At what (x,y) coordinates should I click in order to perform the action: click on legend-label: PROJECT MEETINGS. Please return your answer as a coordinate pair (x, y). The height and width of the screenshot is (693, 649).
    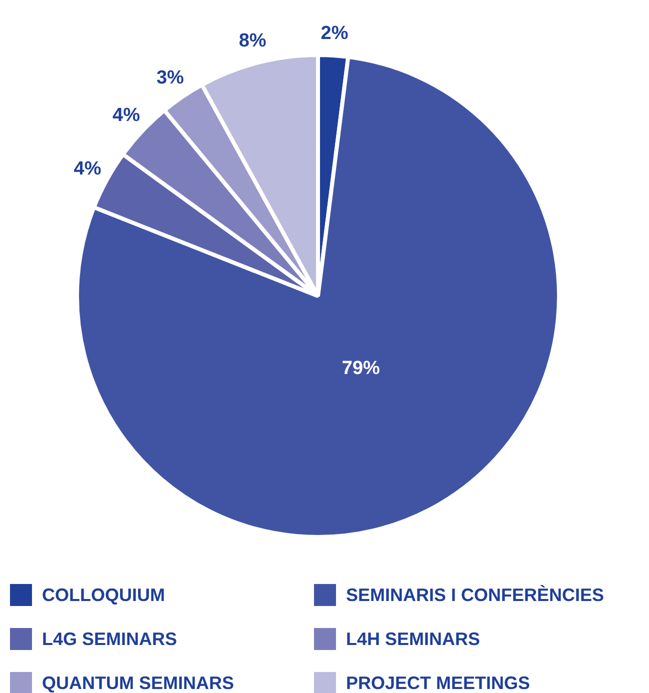
    Looking at the image, I should click on (438, 682).